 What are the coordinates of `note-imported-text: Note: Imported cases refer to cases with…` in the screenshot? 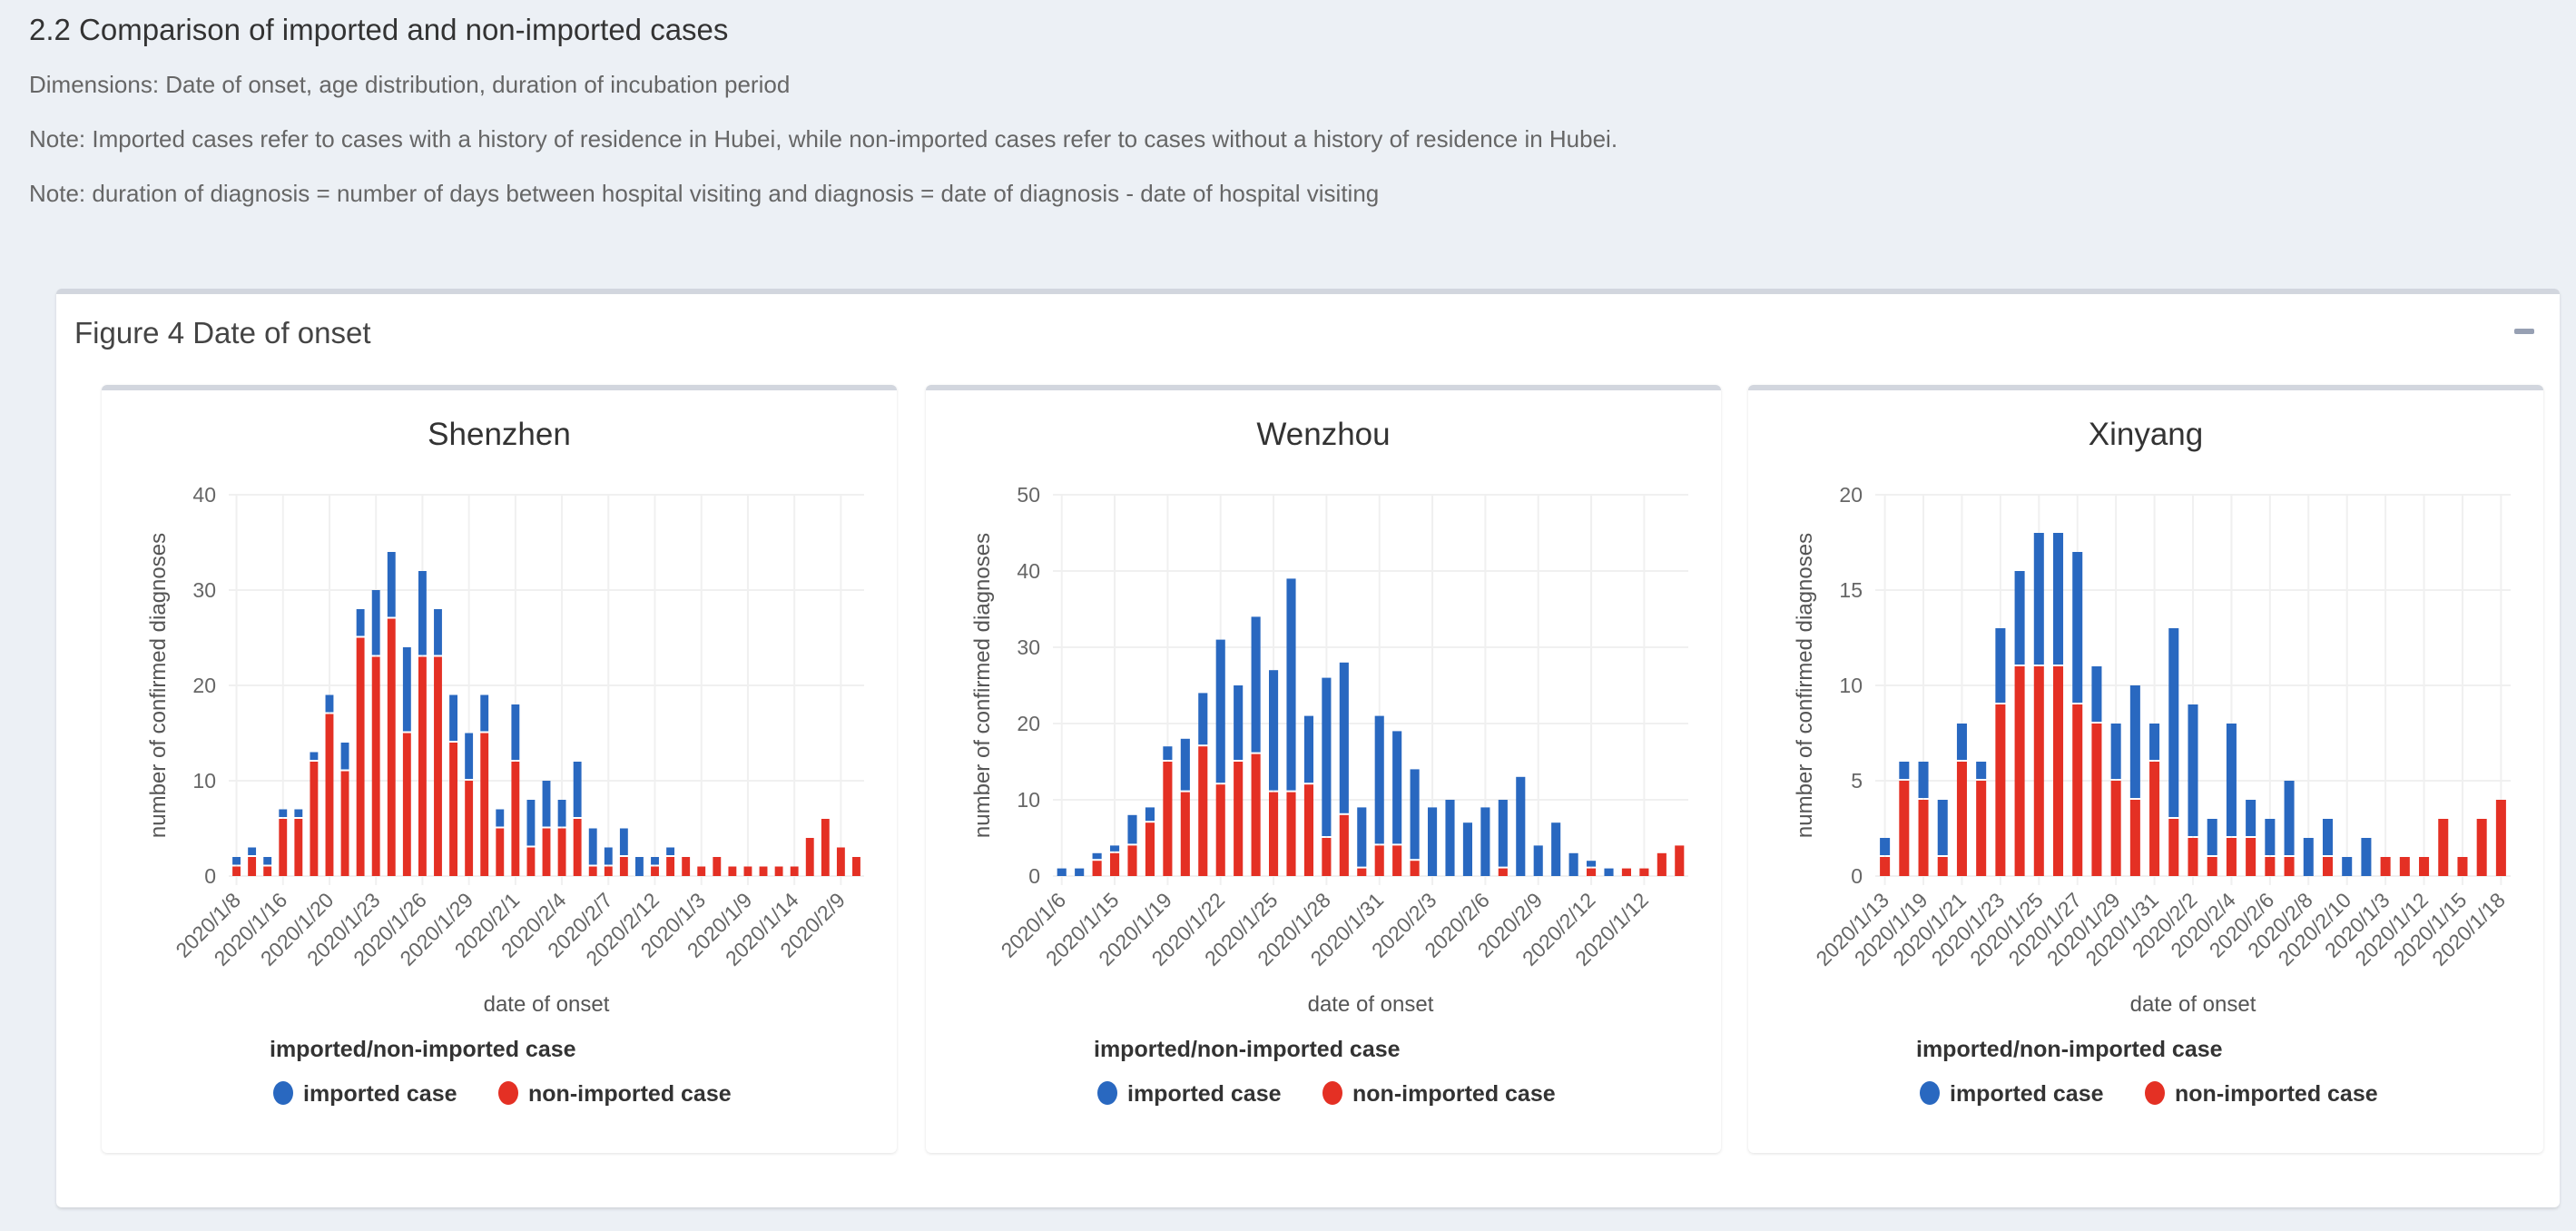 It's located at (823, 139).